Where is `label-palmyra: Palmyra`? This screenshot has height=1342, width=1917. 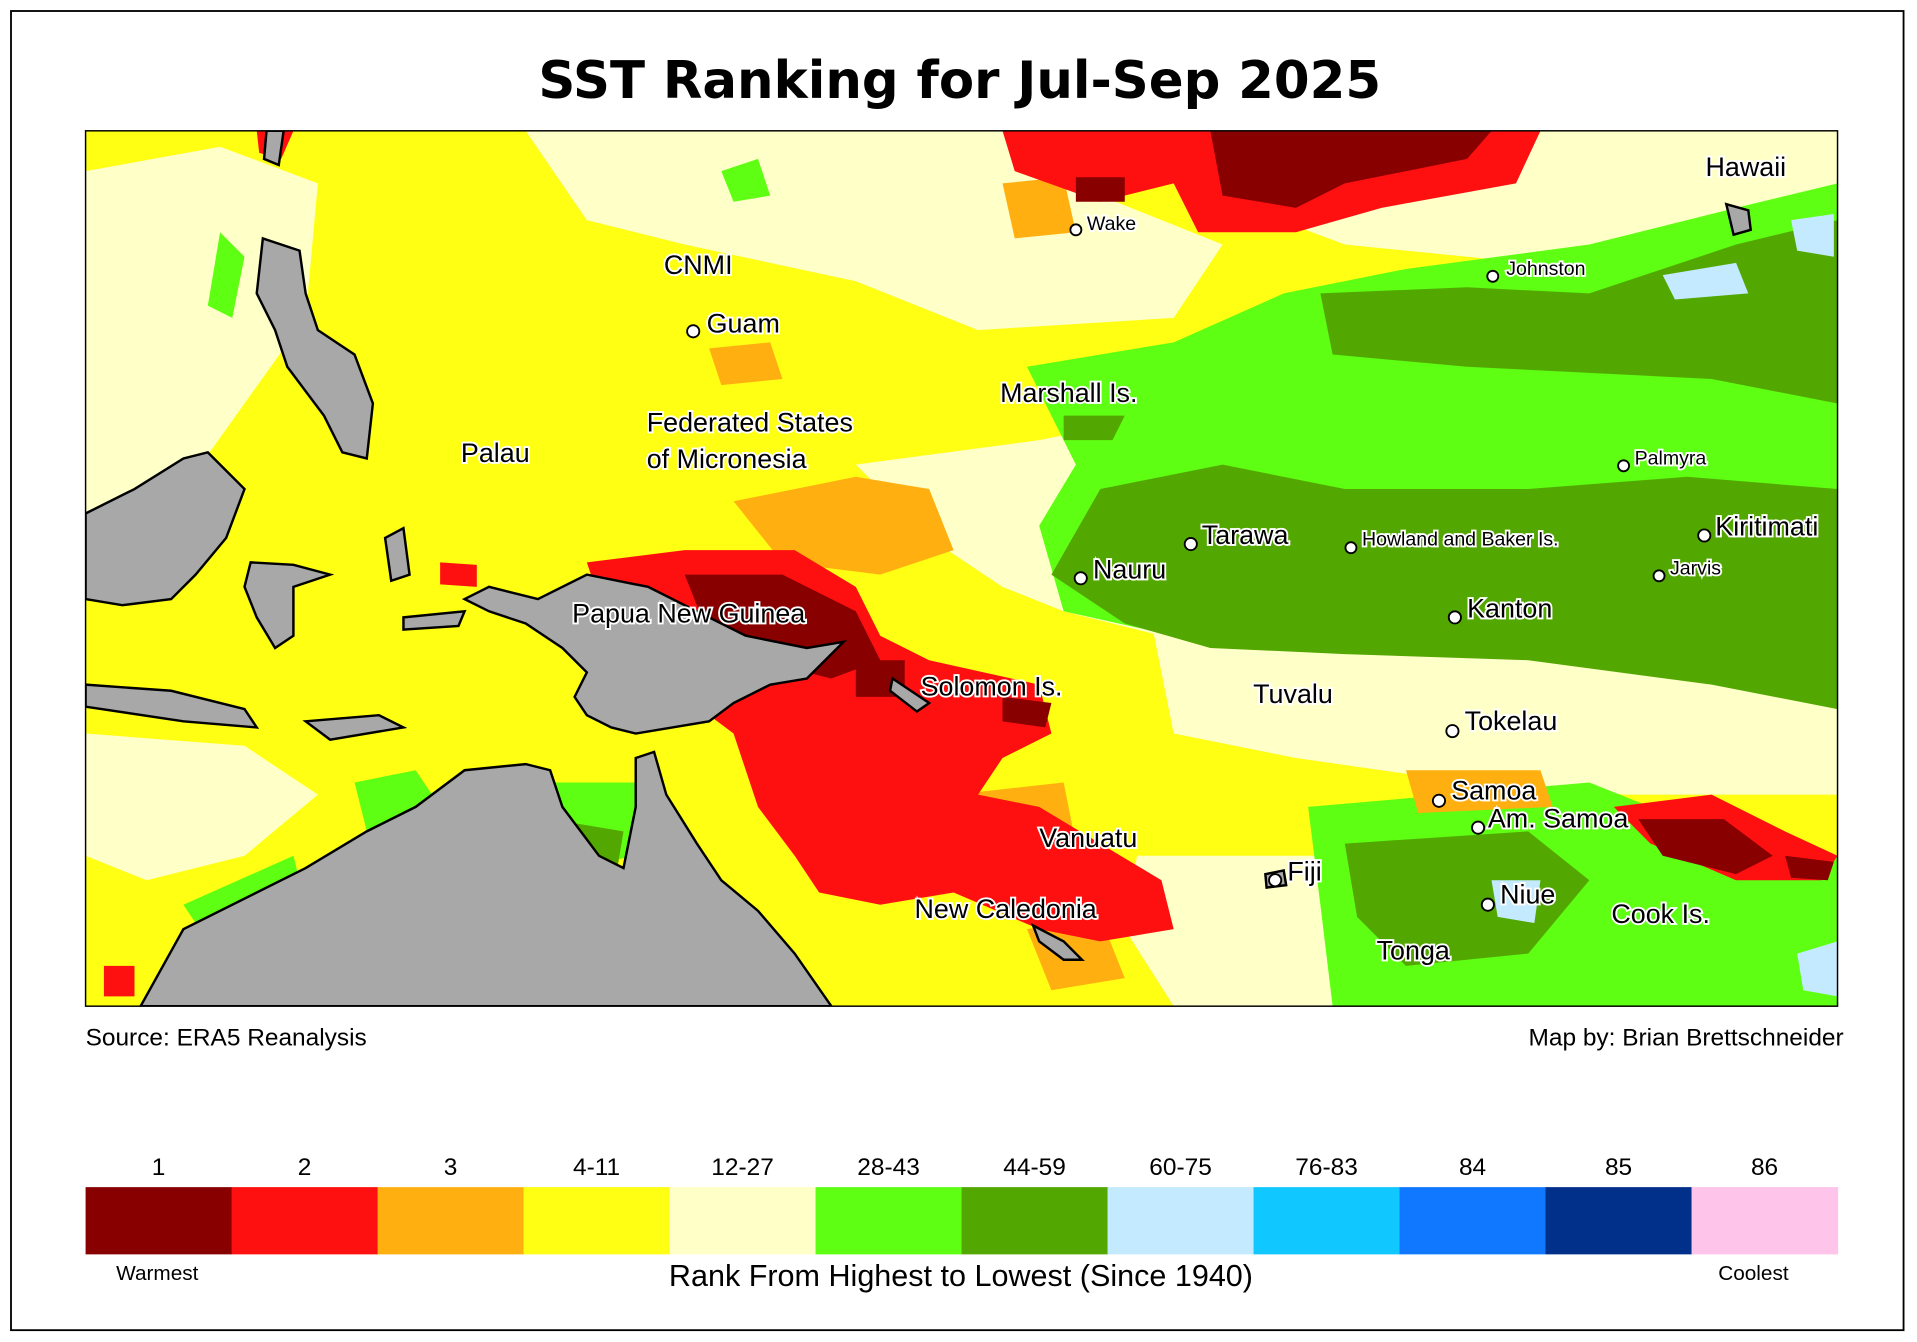
label-palmyra: Palmyra is located at coordinates (1671, 459).